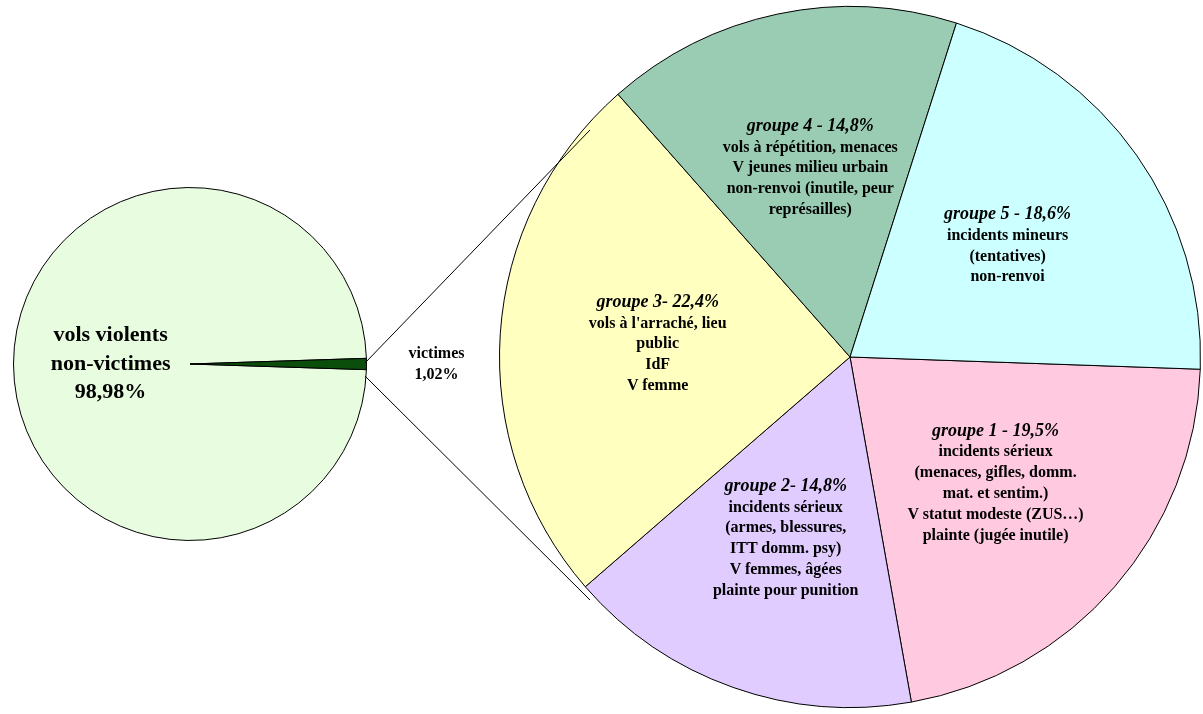 This screenshot has width=1203, height=714. Describe the element at coordinates (110, 391) in the screenshot. I see `data-label: 98,98%` at that location.